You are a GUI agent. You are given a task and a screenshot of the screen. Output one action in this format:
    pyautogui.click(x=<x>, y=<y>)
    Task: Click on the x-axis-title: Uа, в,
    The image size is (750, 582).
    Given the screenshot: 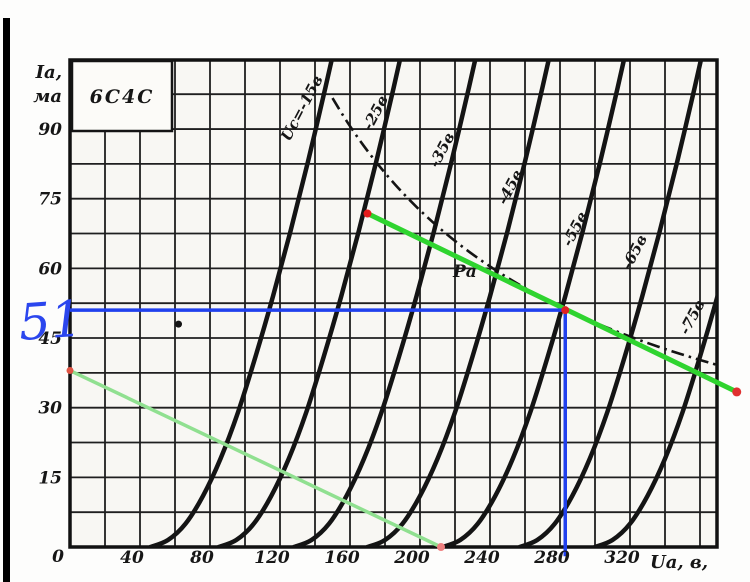 What is the action you would take?
    pyautogui.click(x=679, y=562)
    